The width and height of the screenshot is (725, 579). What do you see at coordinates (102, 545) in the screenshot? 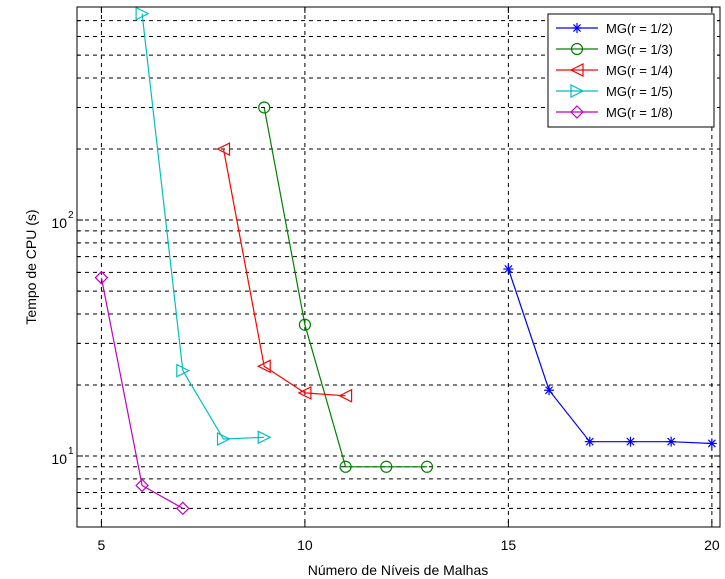
I see `x-tick-label: 5` at bounding box center [102, 545].